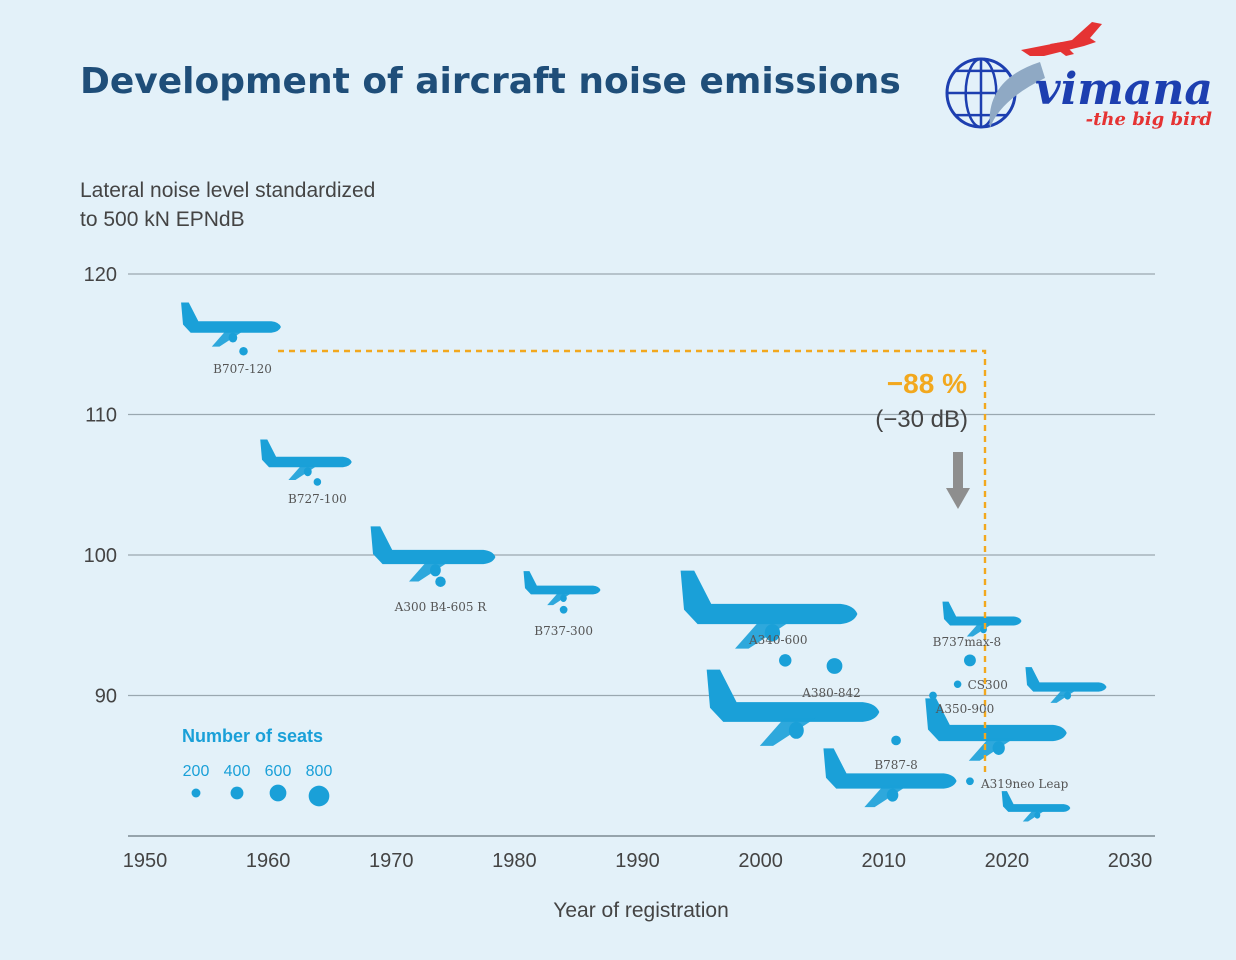 The width and height of the screenshot is (1236, 960). I want to click on y-axis-label-line1: Lateral noise level standardized, so click(227, 190).